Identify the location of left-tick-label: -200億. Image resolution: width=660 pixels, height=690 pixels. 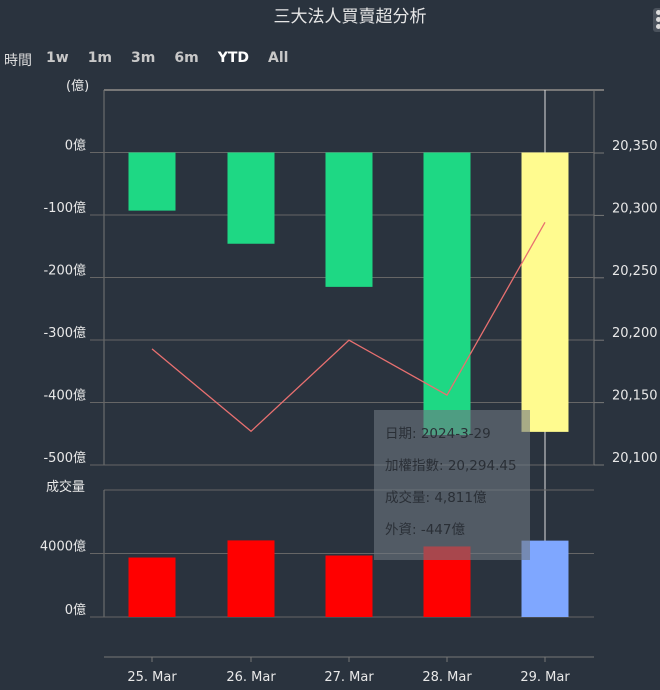
(64, 271).